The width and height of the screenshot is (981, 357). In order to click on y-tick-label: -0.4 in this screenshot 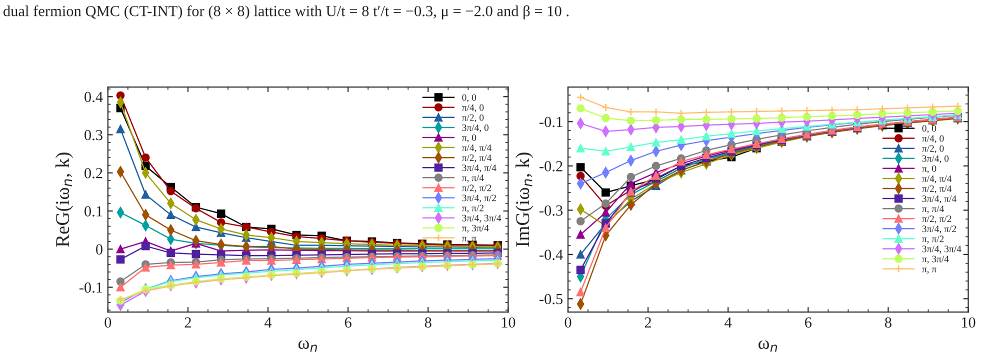, I will do `click(551, 255)`.